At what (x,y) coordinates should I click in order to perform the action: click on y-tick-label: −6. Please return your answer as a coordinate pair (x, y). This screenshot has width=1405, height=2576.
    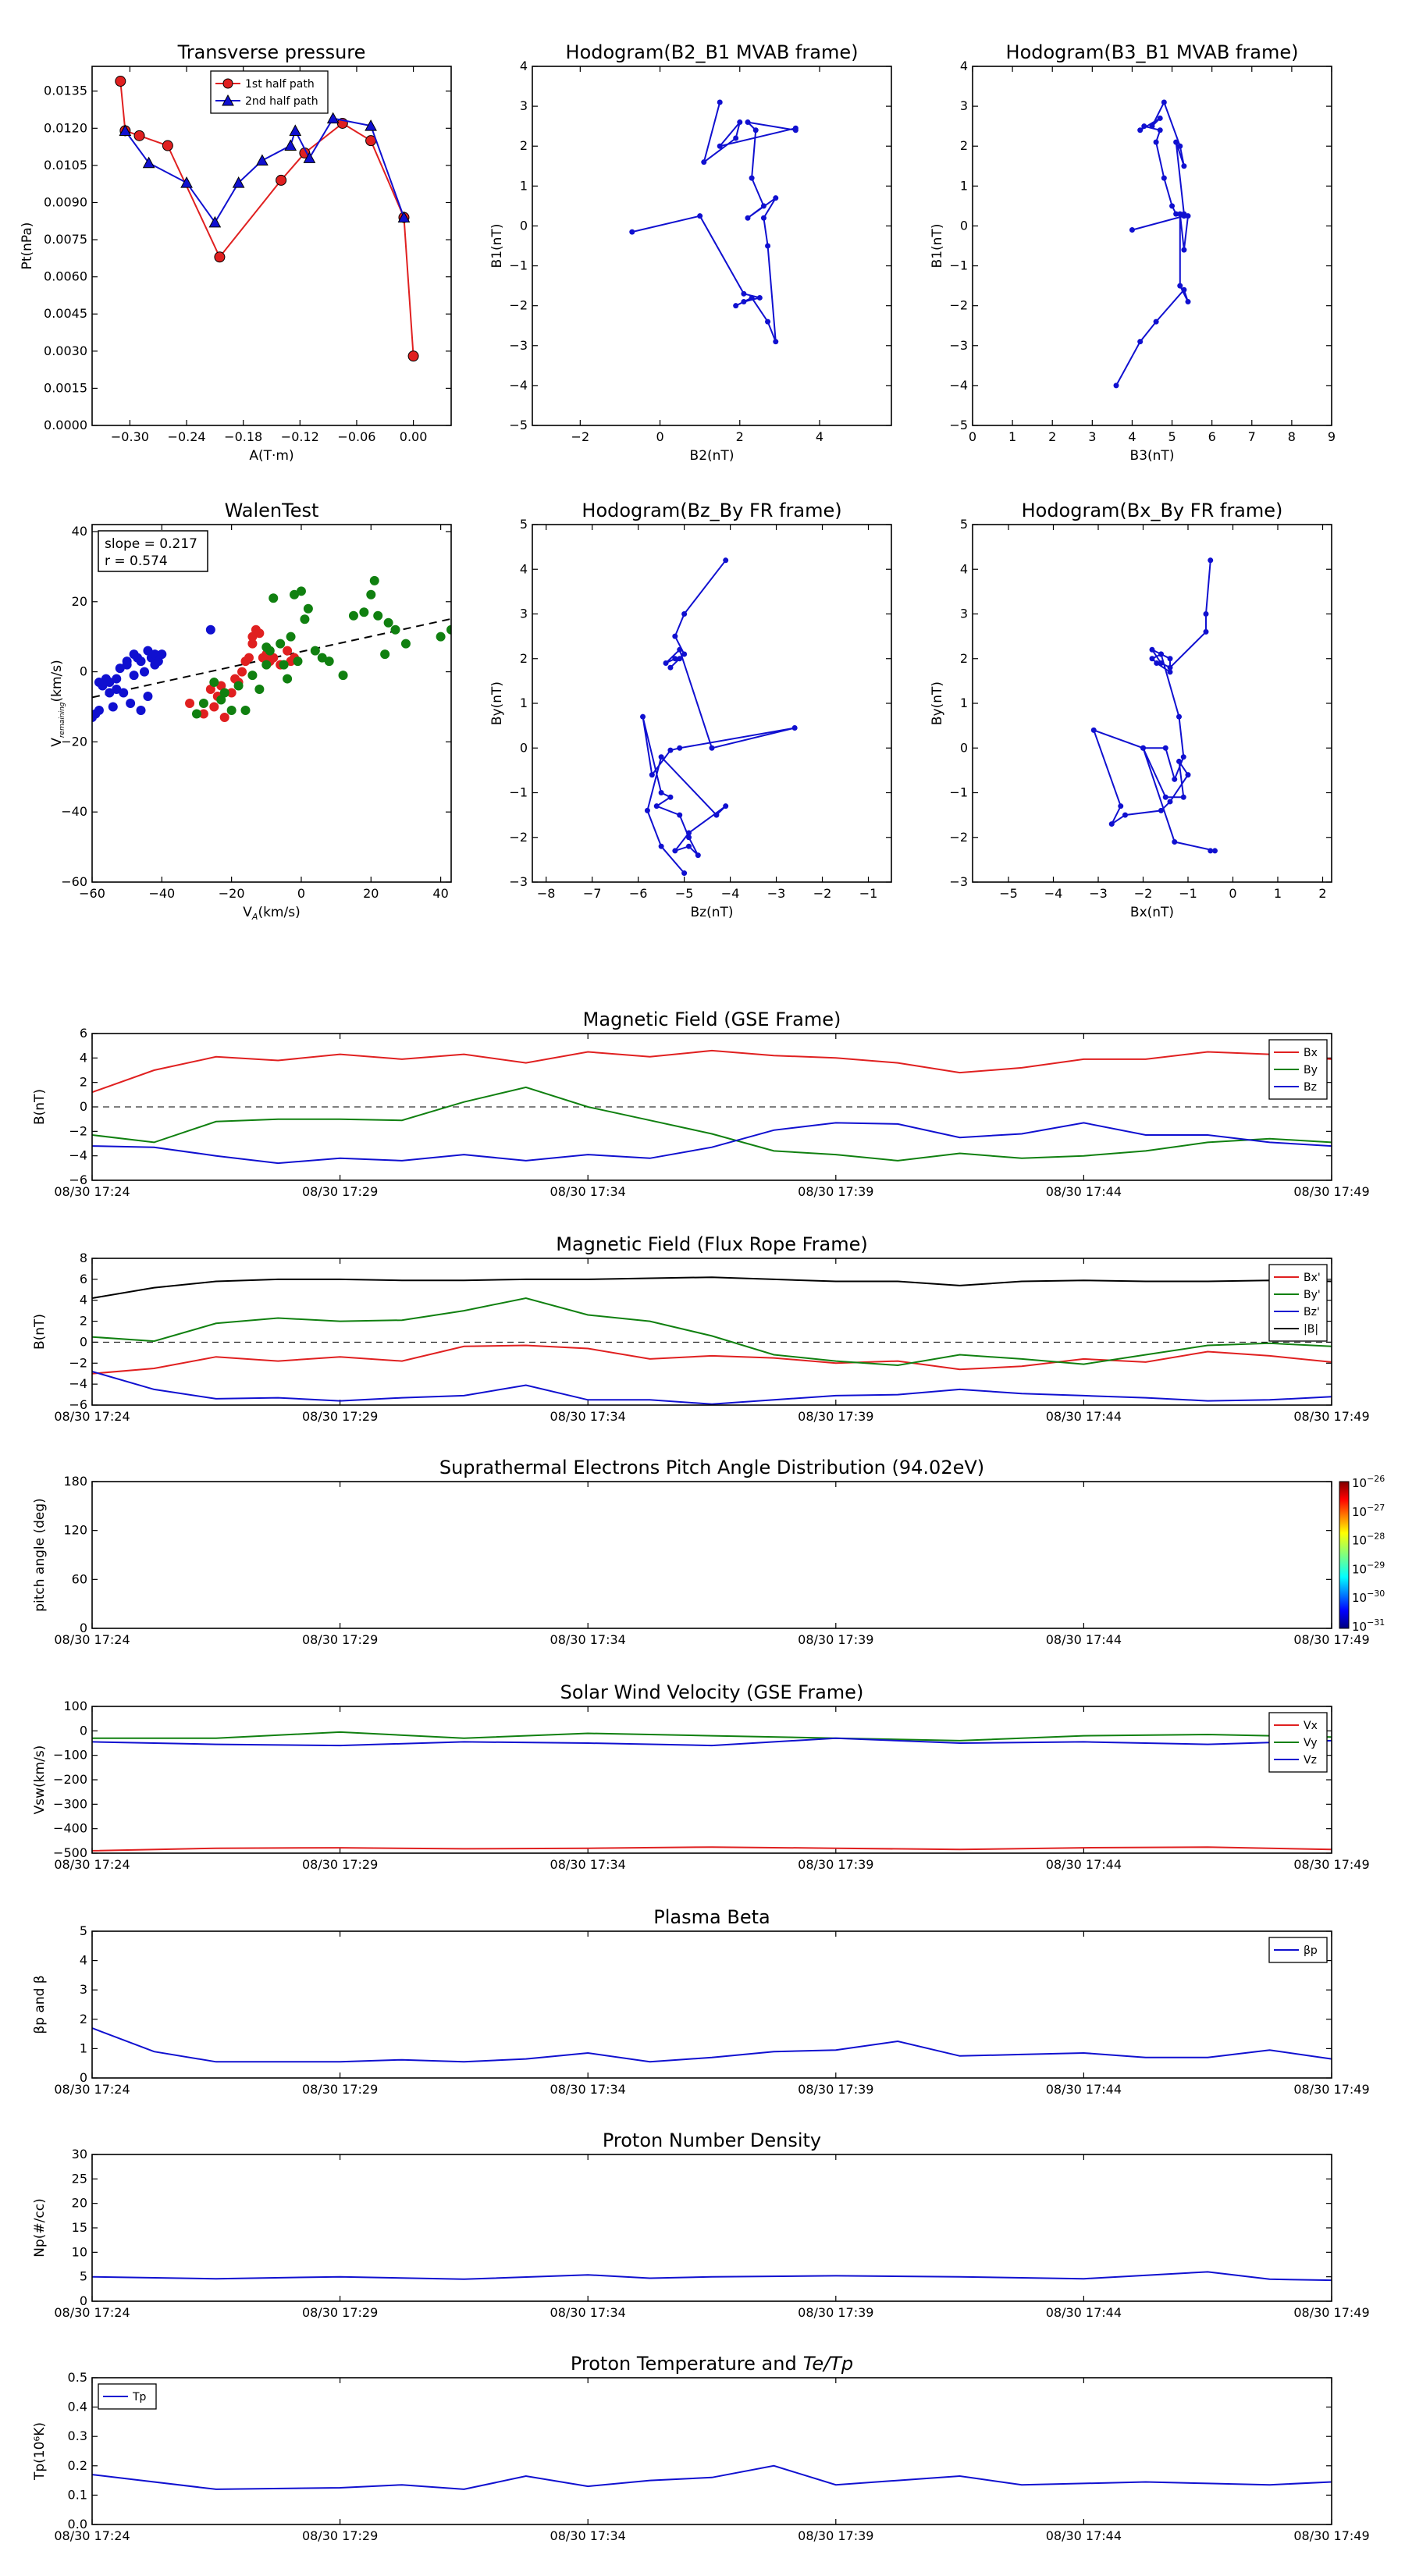
    Looking at the image, I should click on (78, 1179).